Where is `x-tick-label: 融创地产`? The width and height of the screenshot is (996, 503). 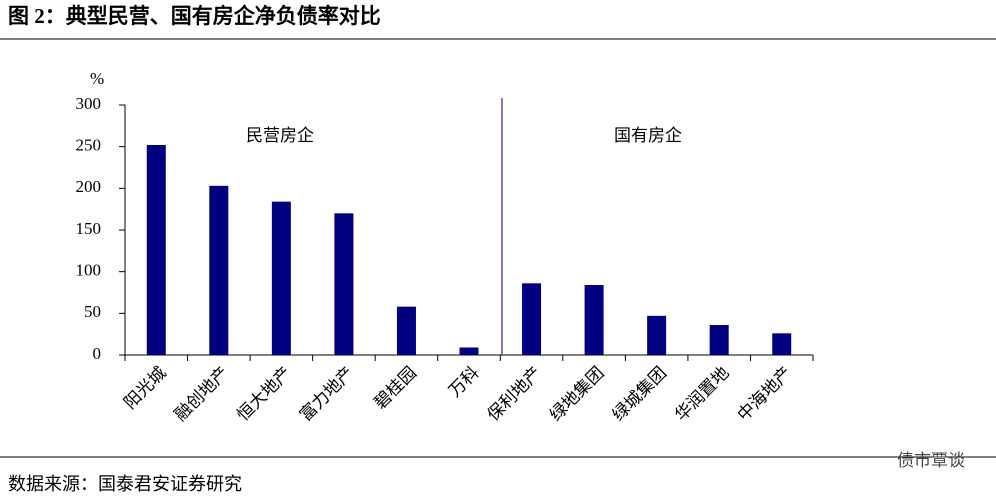
x-tick-label: 融创地产 is located at coordinates (202, 394).